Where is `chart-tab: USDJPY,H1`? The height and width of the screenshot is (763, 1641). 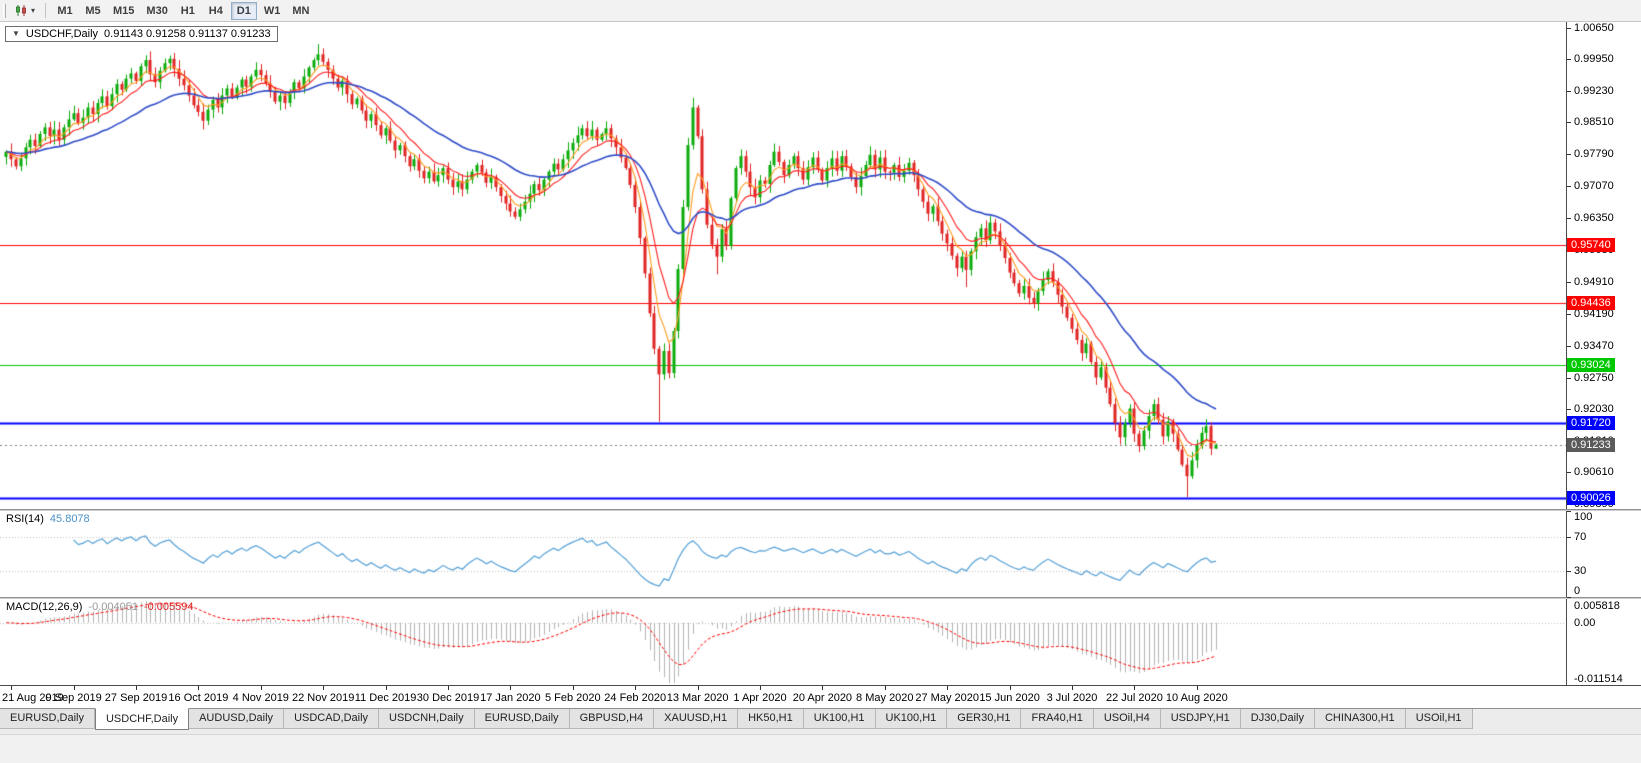
chart-tab: USDJPY,H1 is located at coordinates (1200, 719).